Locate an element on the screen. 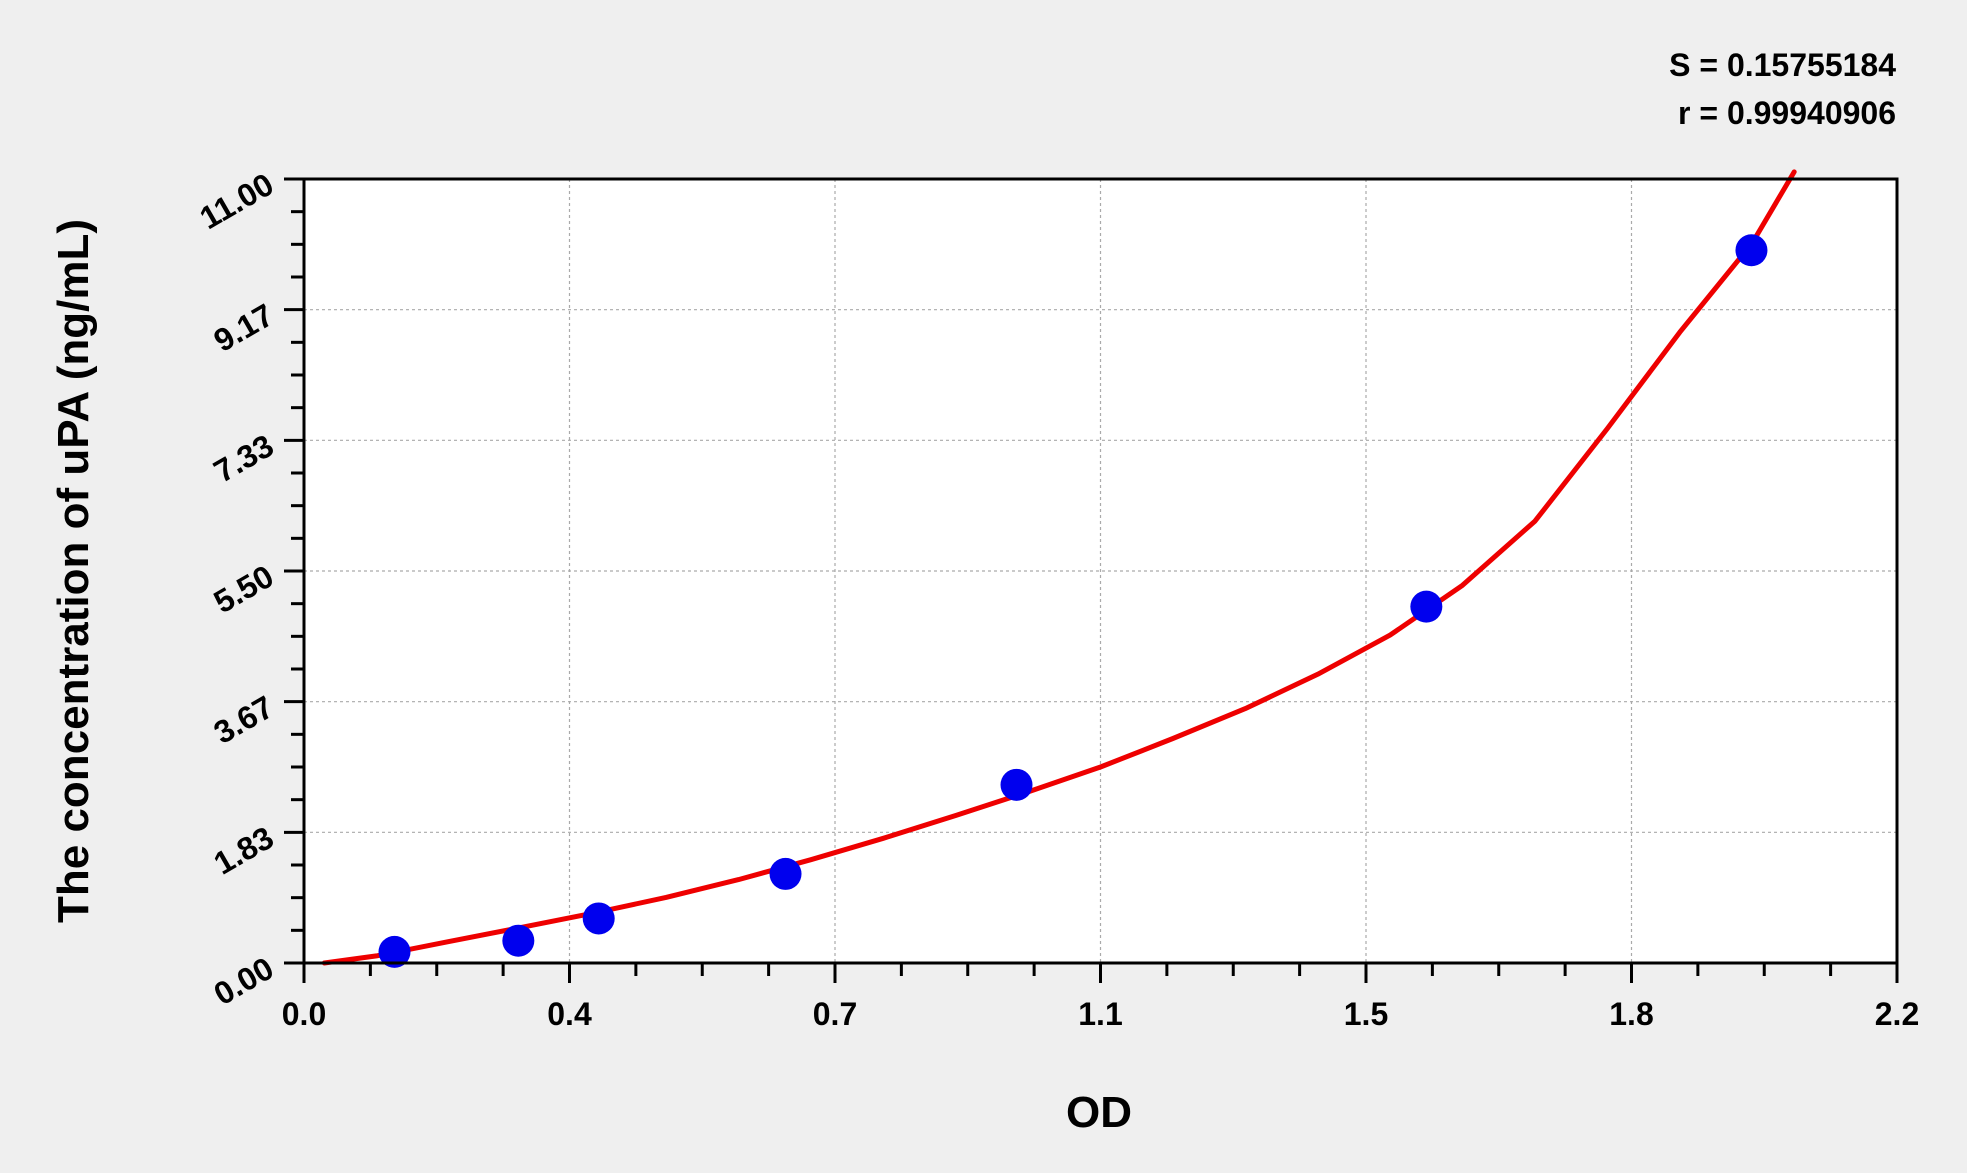  annotation-r-value: r = 0.99940906 is located at coordinates (1787, 113).